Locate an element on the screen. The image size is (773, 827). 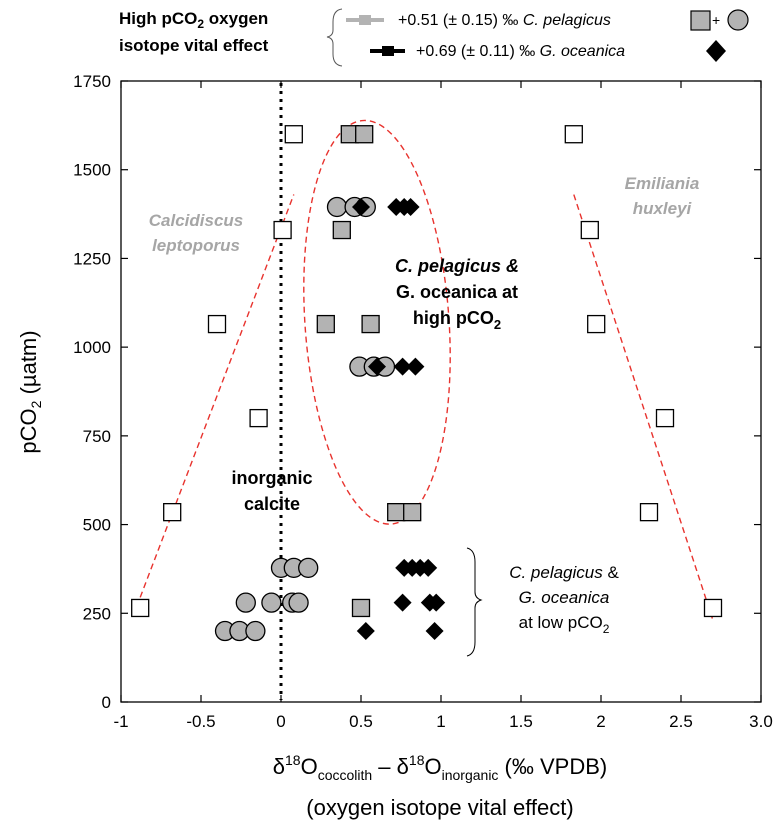
legend-heading-sub: 2 is located at coordinates (200, 24).